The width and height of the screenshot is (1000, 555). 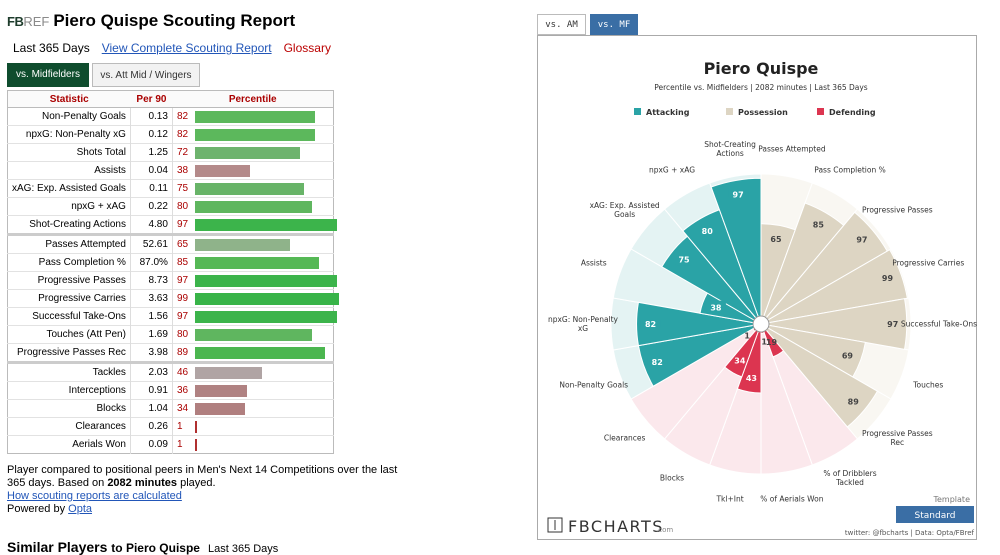 What do you see at coordinates (850, 170) in the screenshot?
I see `wedge-label: Pass Completion %` at bounding box center [850, 170].